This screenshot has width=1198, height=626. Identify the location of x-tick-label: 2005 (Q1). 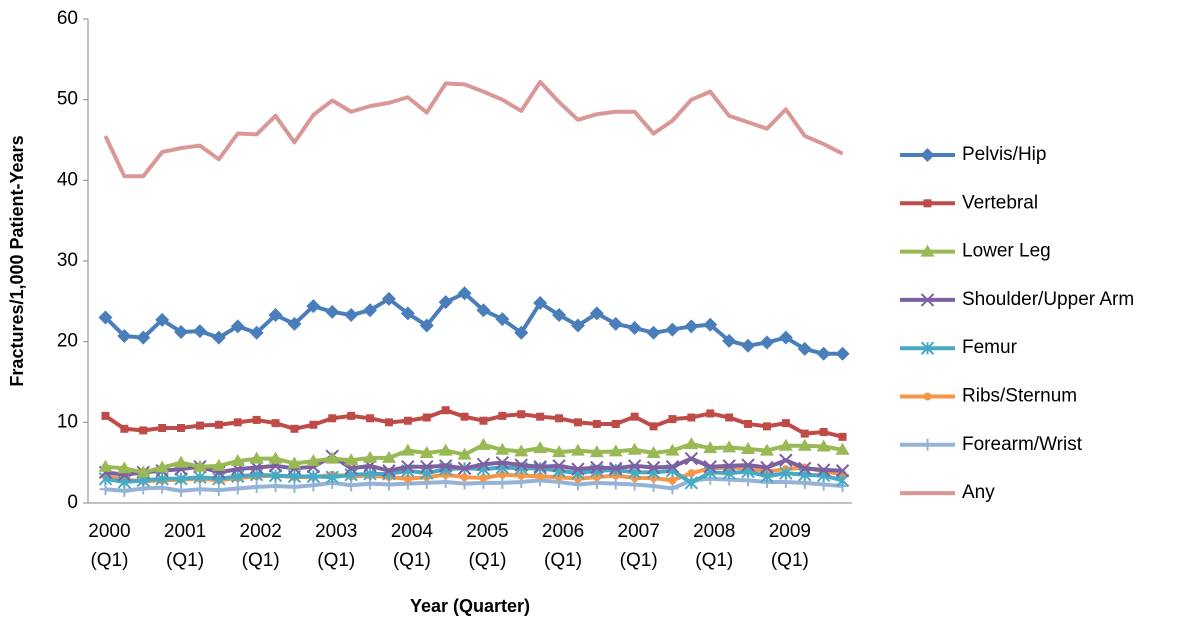
(487, 546).